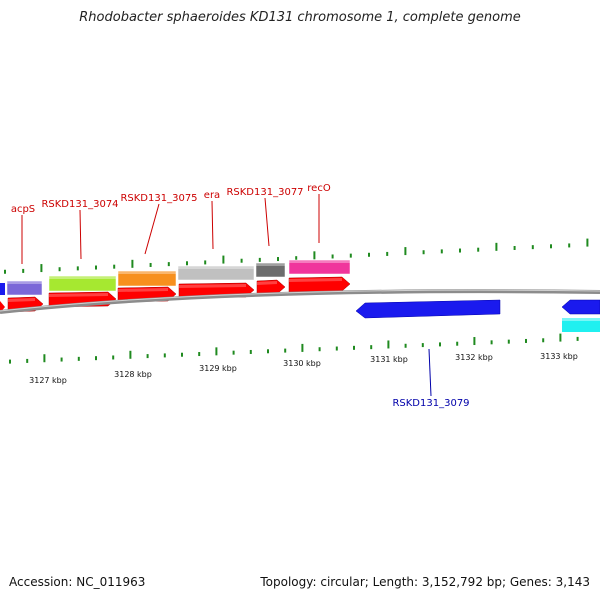 The width and height of the screenshot is (600, 600). Describe the element at coordinates (581, 325) in the screenshot. I see `cog-box-reverse` at that location.